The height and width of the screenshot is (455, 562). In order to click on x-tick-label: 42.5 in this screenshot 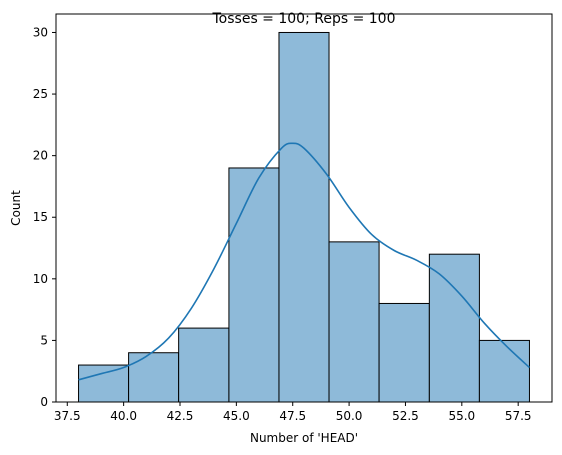, I will do `click(180, 416)`.